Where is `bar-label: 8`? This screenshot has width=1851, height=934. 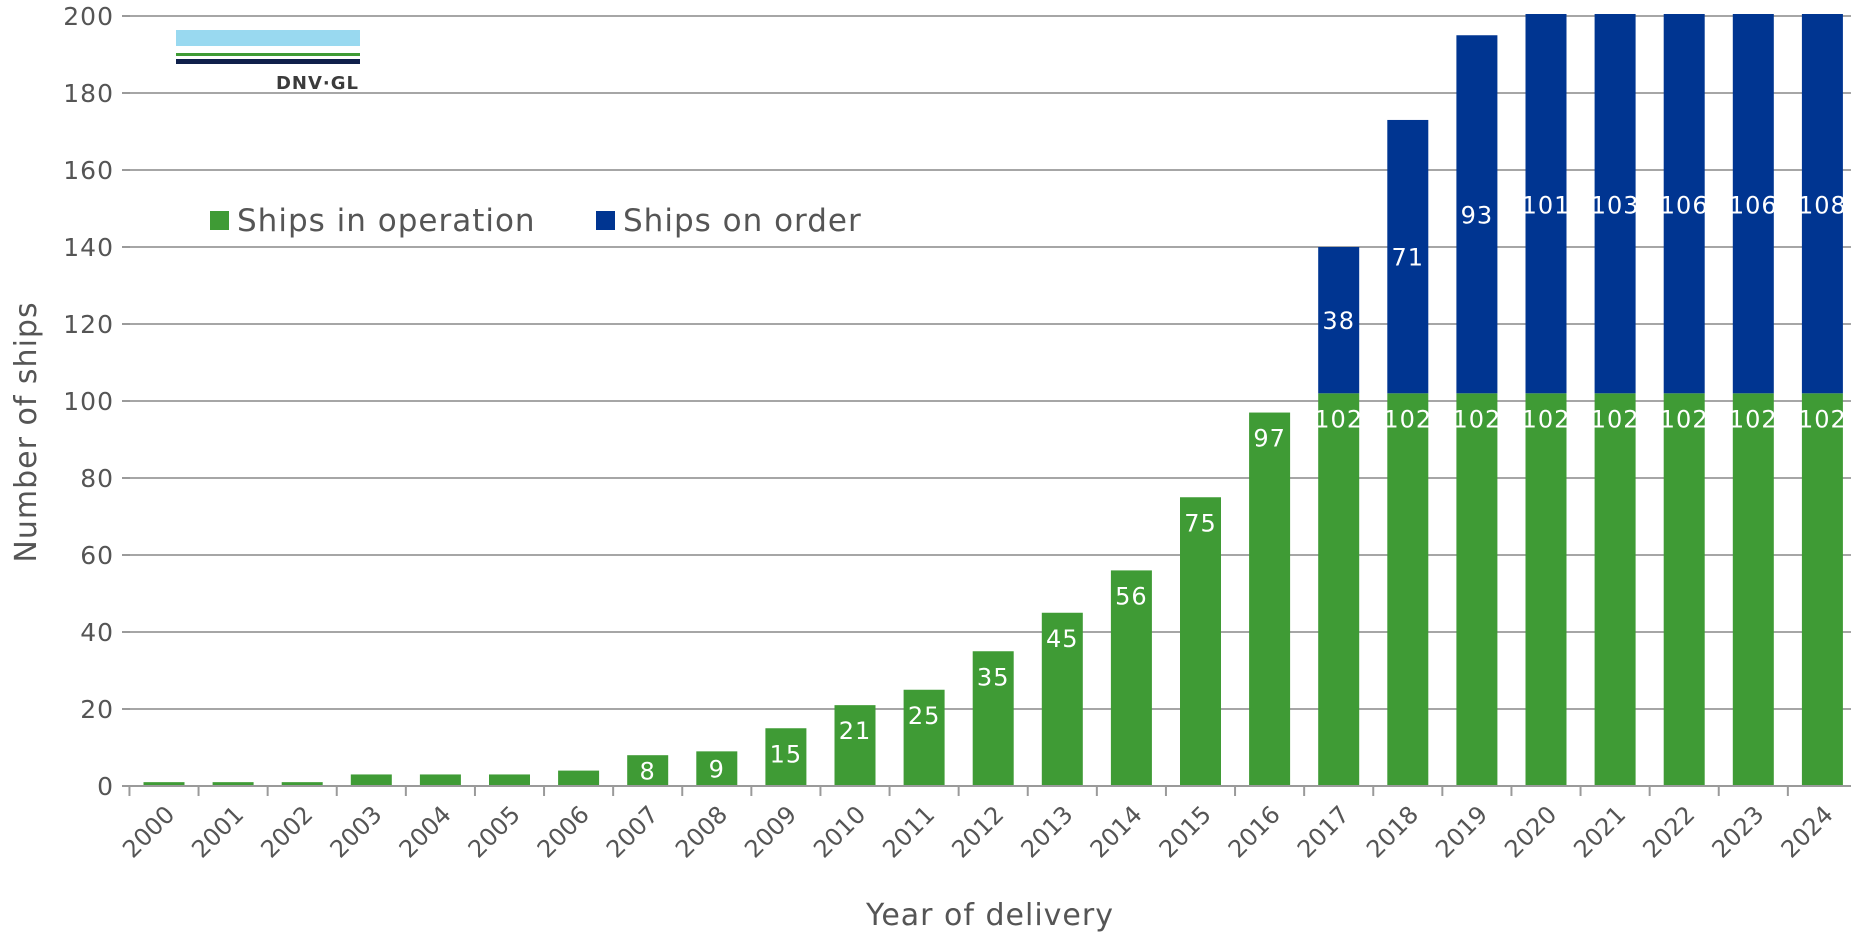 bar-label: 8 is located at coordinates (648, 772).